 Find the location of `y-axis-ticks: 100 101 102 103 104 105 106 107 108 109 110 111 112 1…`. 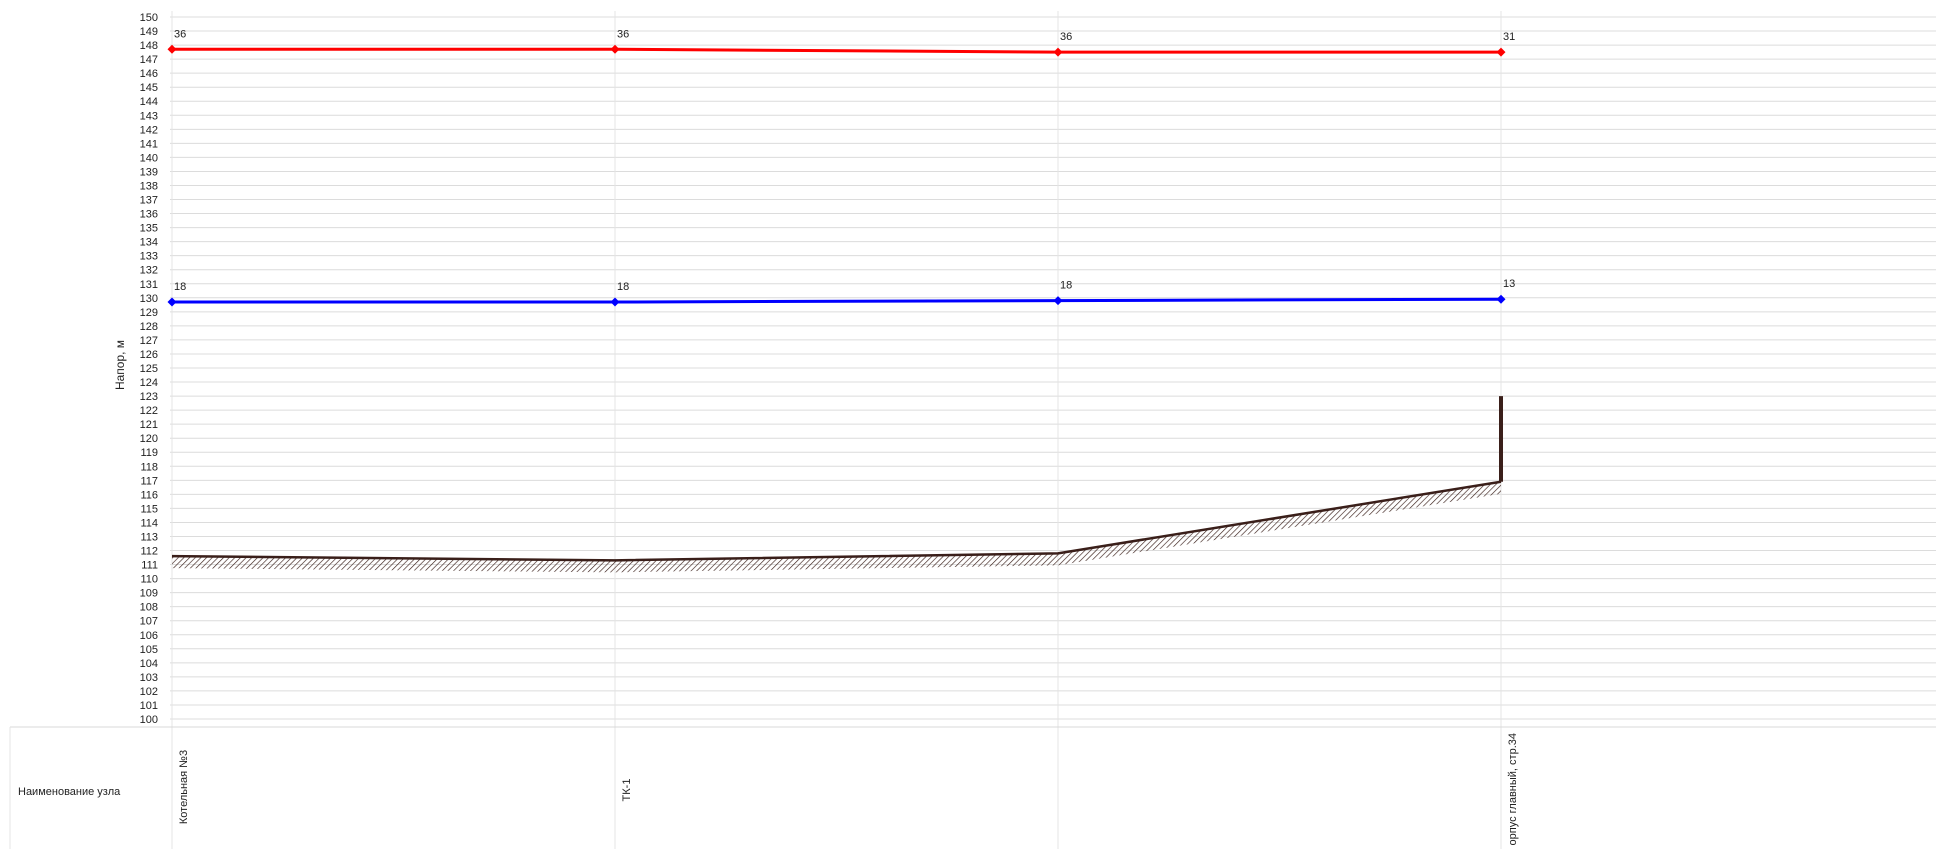

y-axis-ticks: 100 101 102 103 104 105 106 107 108 109 110 111 112 1… is located at coordinates (149, 369).